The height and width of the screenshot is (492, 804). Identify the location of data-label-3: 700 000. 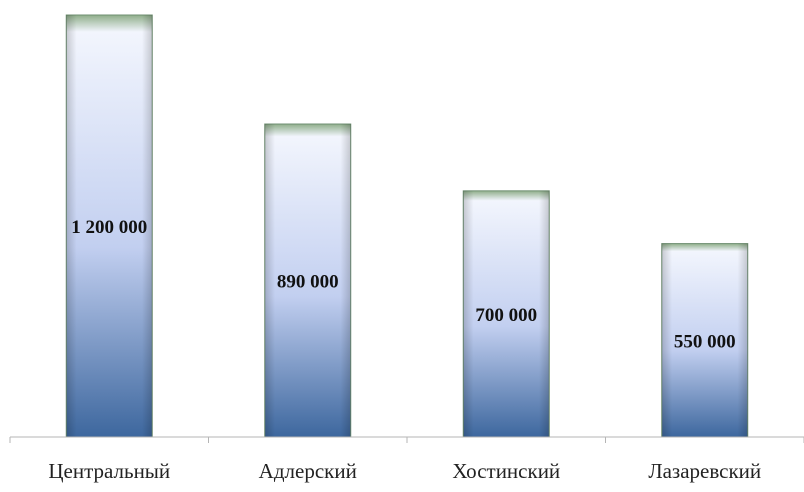
(506, 315).